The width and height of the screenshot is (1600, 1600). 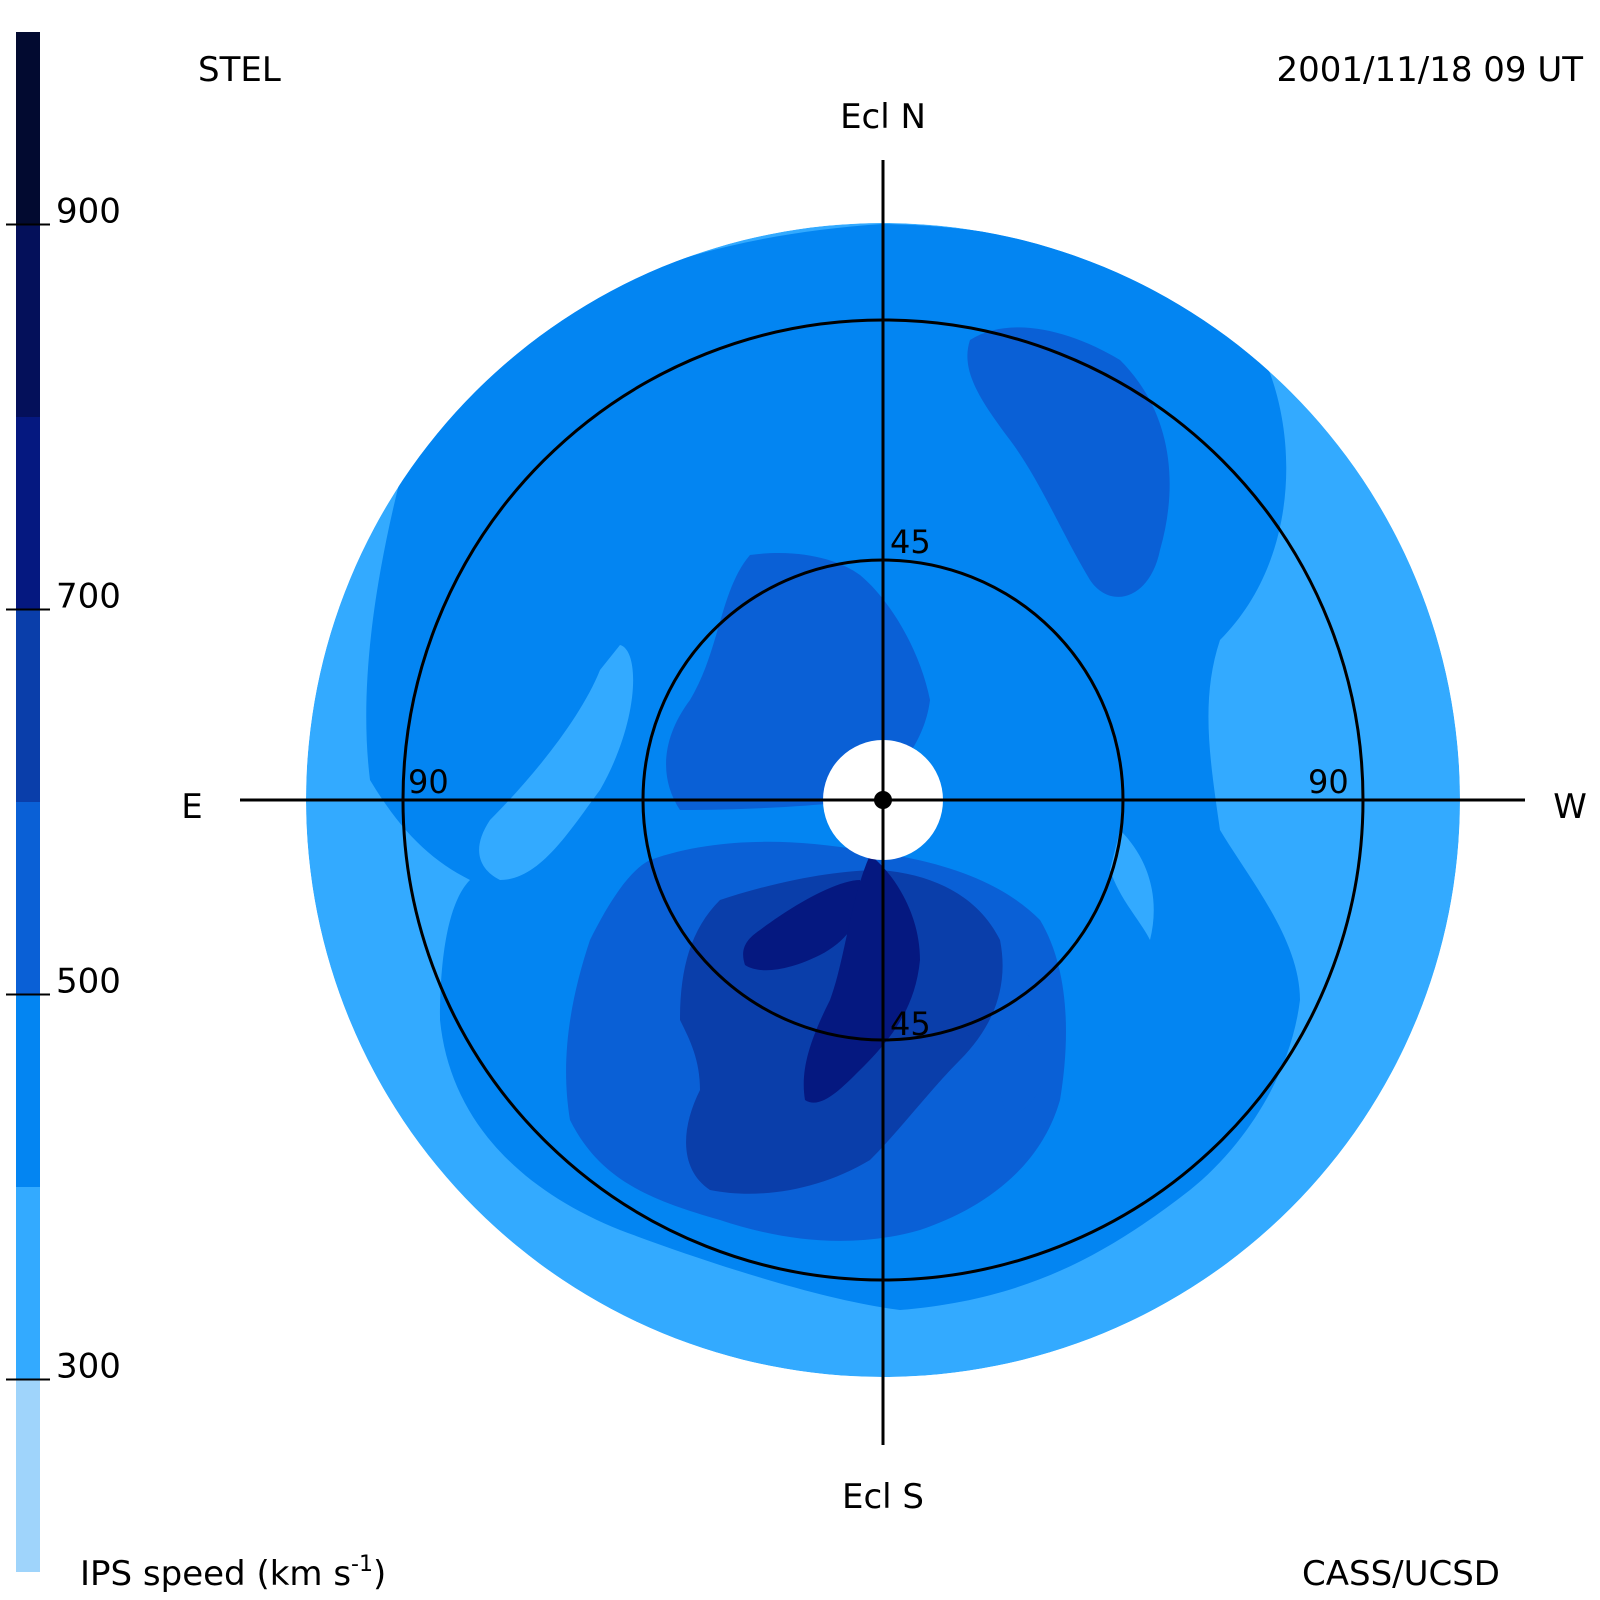 What do you see at coordinates (1328, 782) in the screenshot?
I see `ring-label-outer-west: 90` at bounding box center [1328, 782].